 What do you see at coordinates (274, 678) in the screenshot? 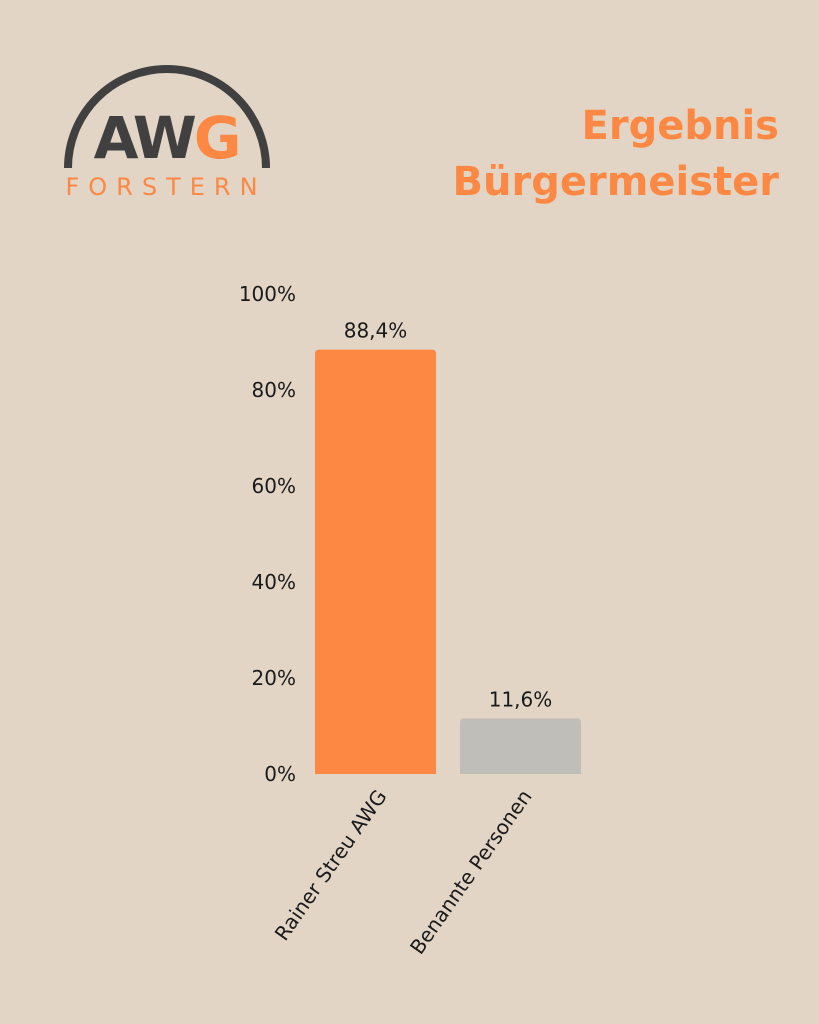
I see `y-tick-label: 20%` at bounding box center [274, 678].